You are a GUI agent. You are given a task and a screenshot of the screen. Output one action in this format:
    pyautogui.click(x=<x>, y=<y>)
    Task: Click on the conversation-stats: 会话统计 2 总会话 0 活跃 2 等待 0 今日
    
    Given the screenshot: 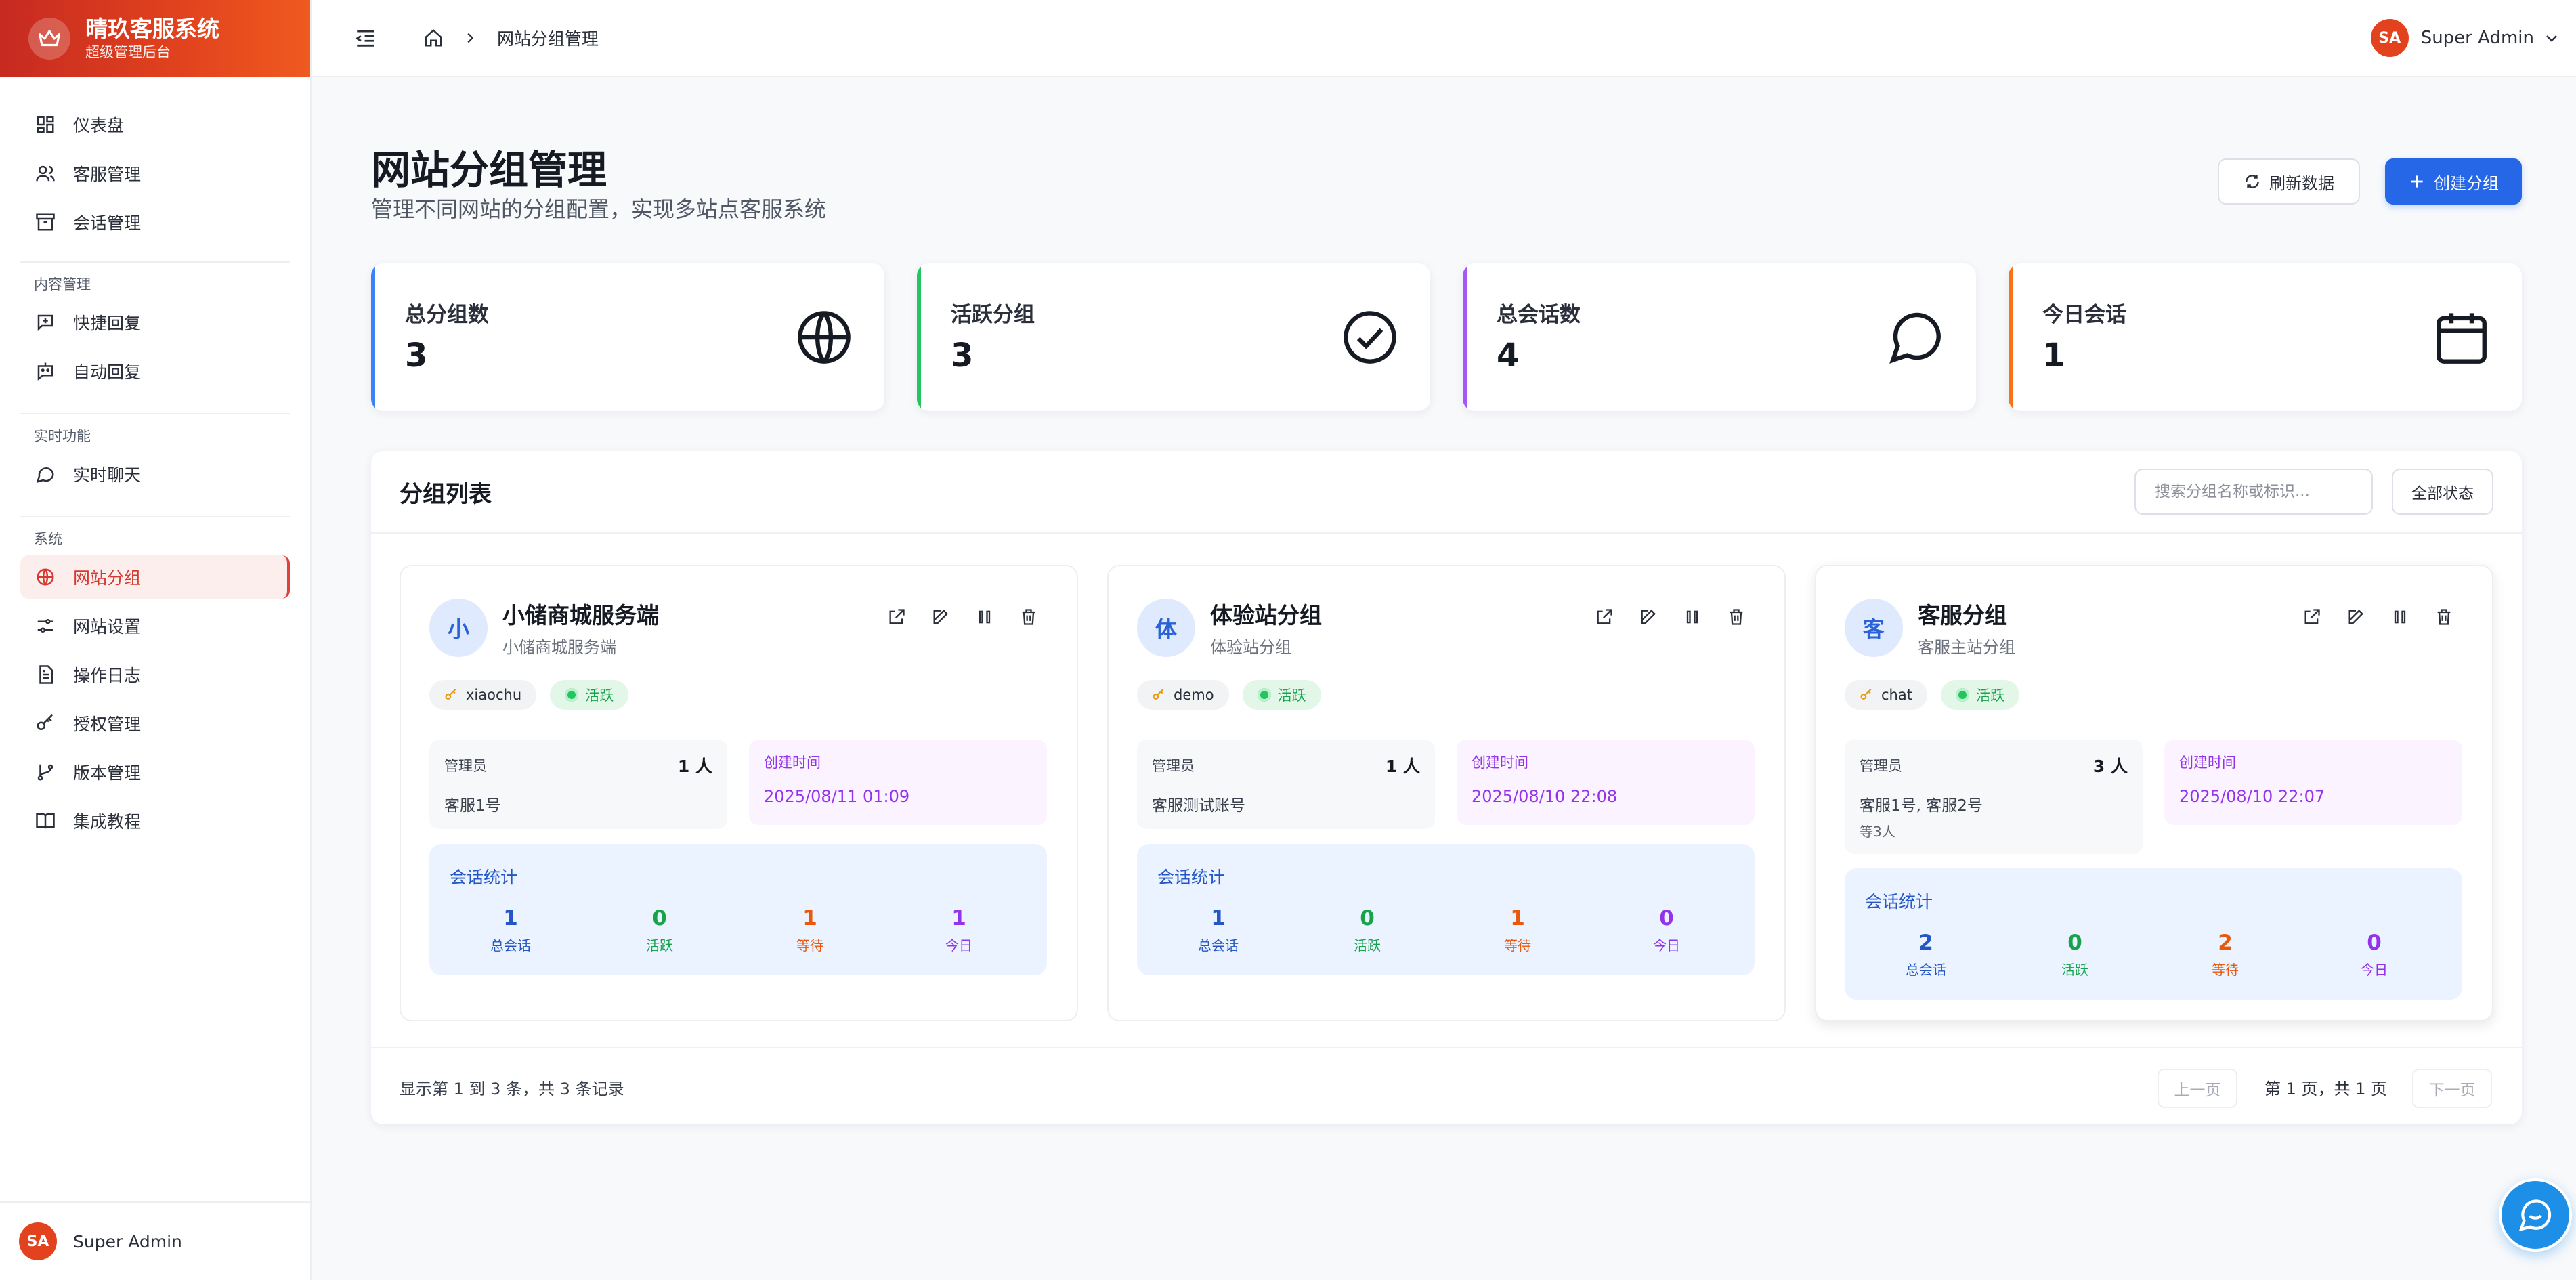 What is the action you would take?
    pyautogui.click(x=2153, y=934)
    